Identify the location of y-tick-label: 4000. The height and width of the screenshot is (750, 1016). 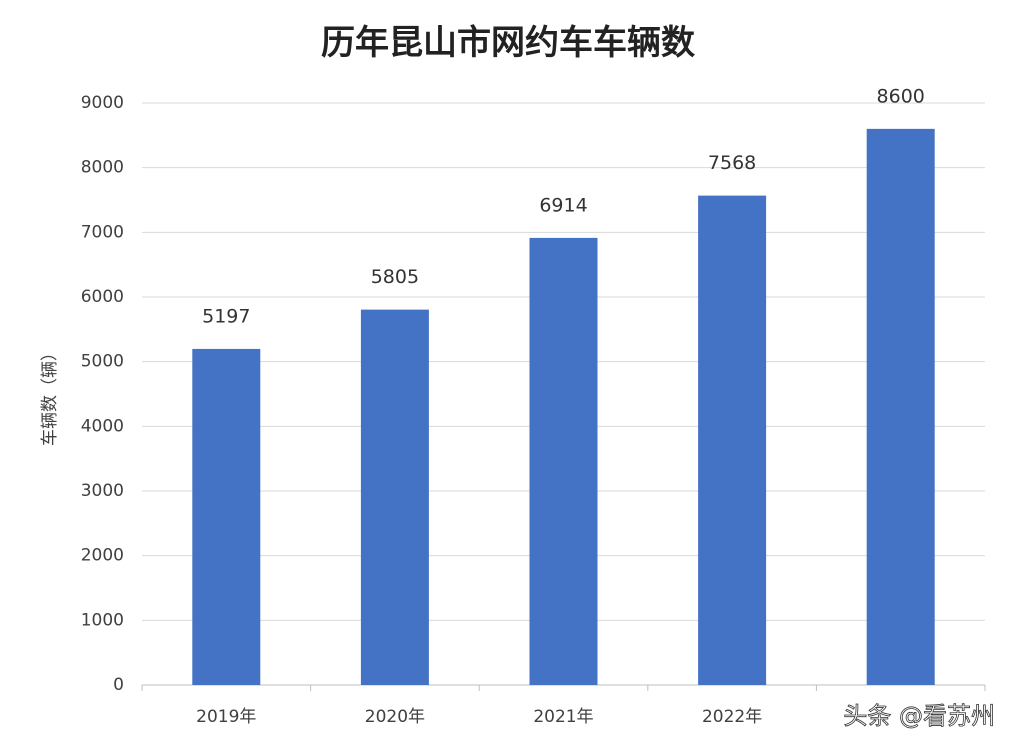
(102, 426).